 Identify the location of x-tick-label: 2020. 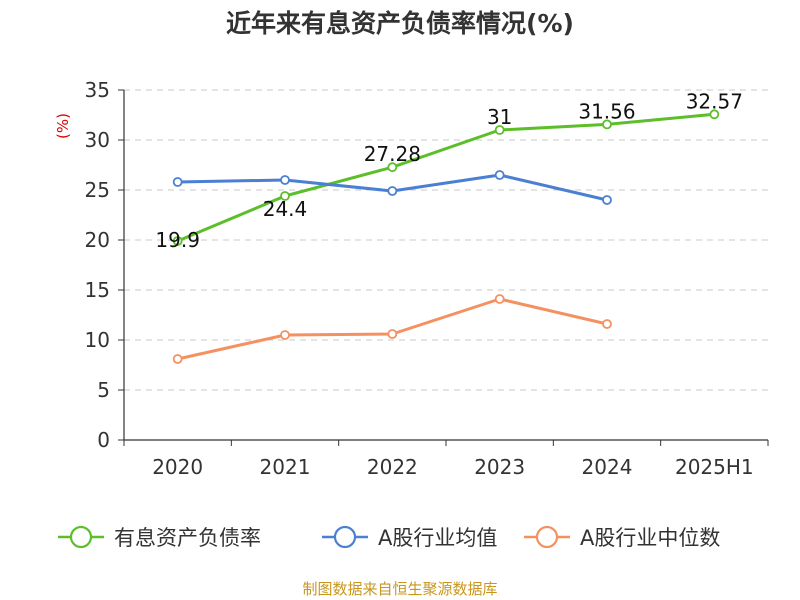
(177, 467).